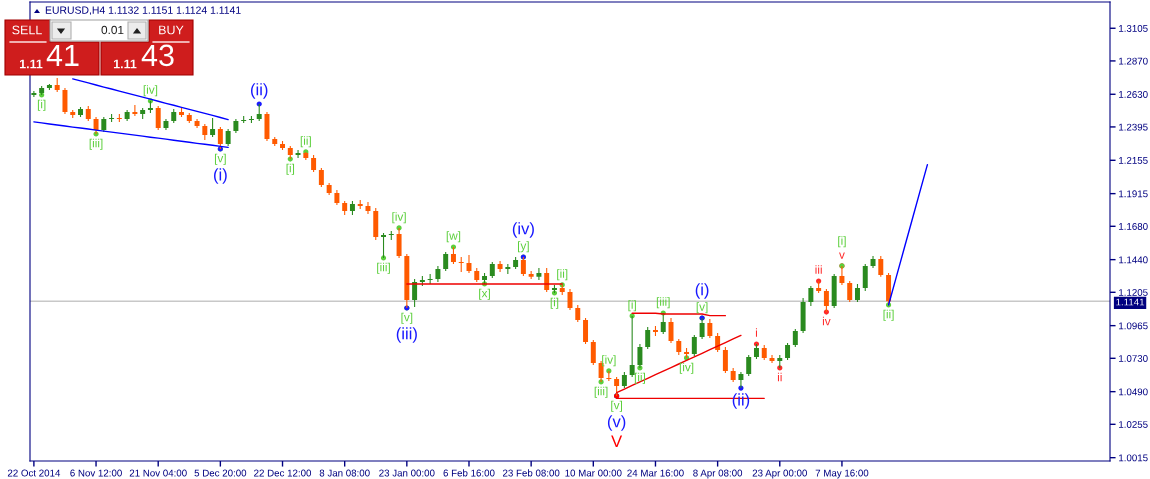  I want to click on x-tick-label: 23 Jan 00:00, so click(407, 473).